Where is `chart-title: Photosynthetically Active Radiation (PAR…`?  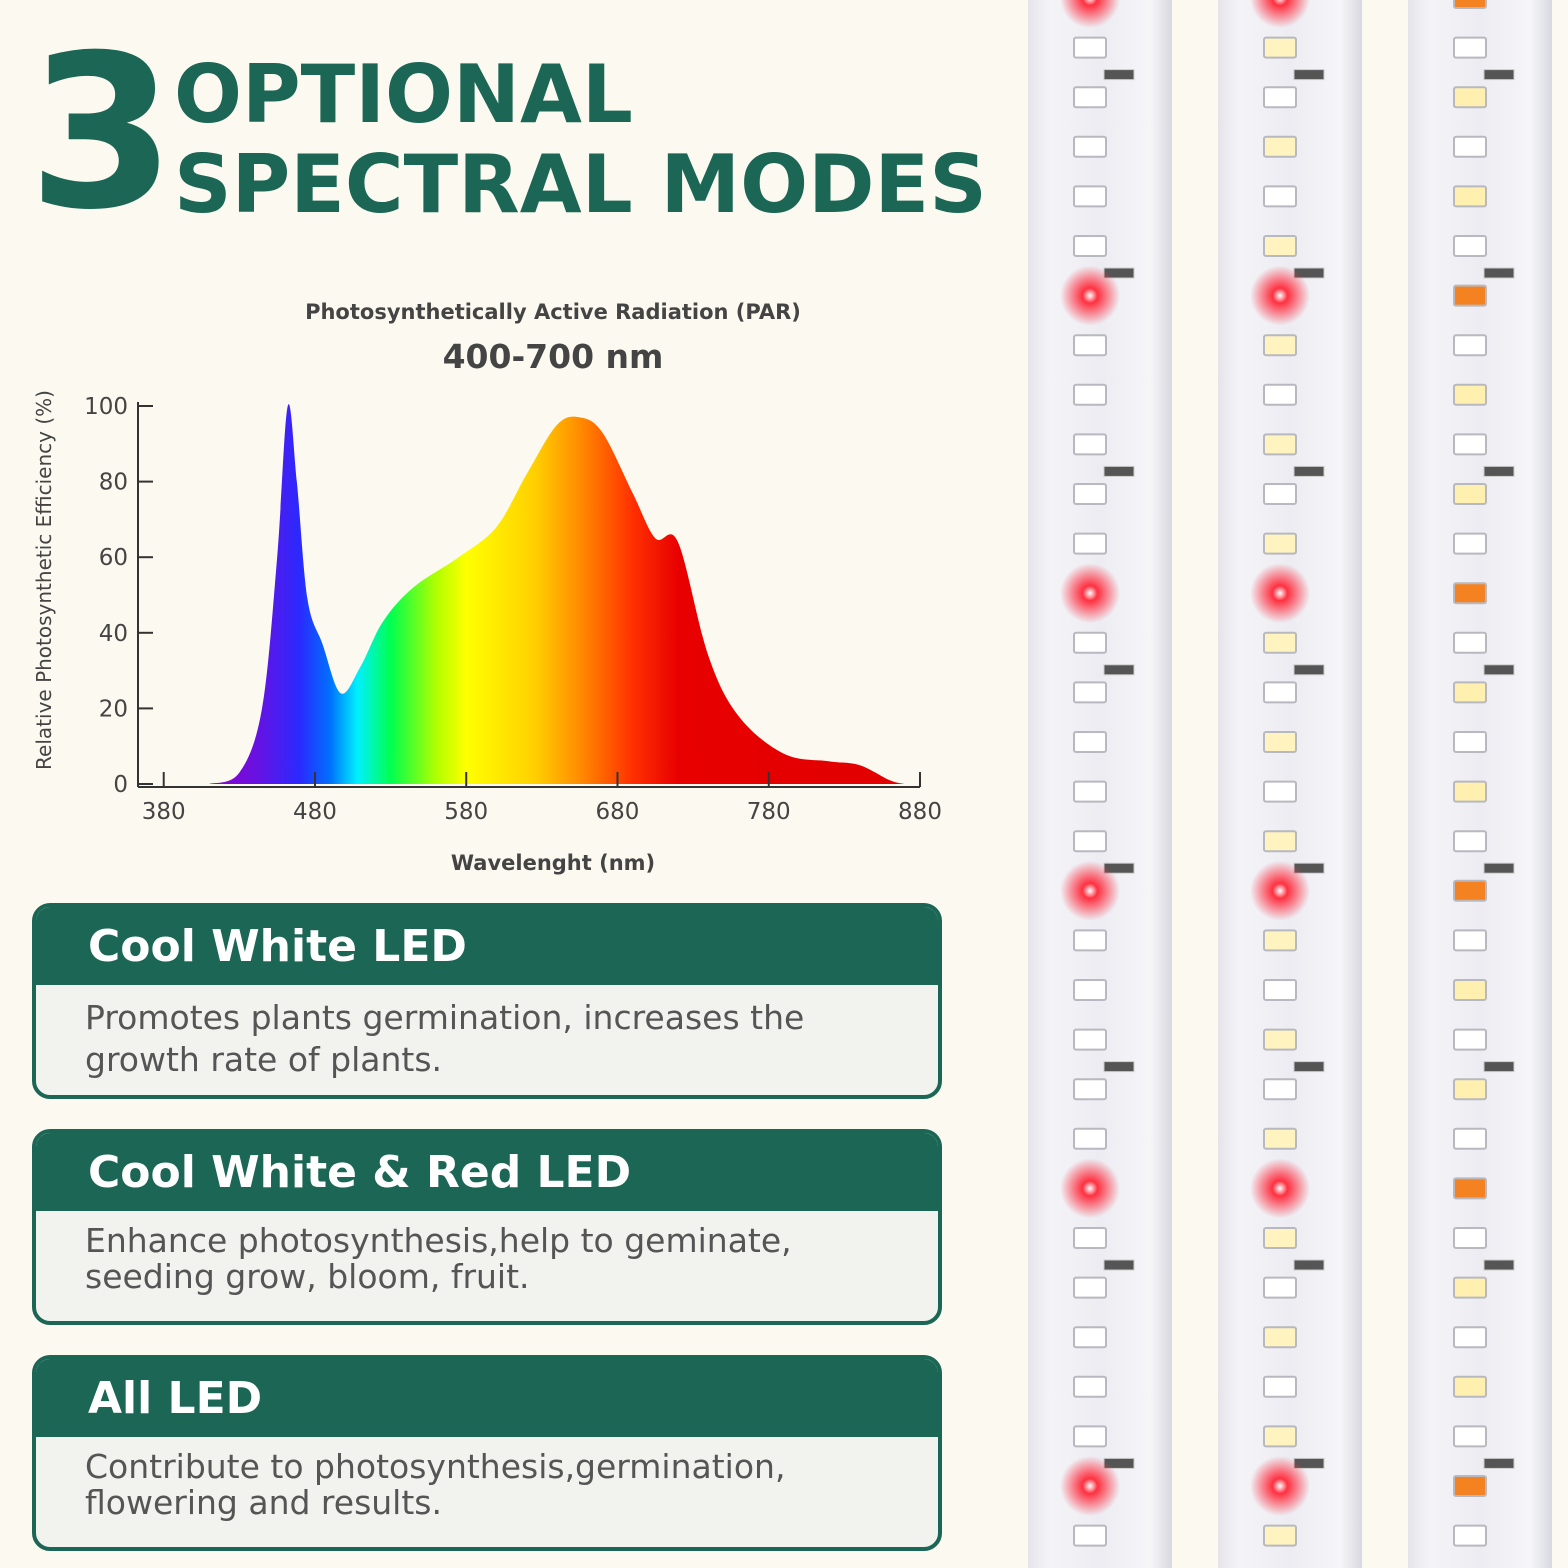
chart-title: Photosynthetically Active Radiation (PAR… is located at coordinates (553, 312).